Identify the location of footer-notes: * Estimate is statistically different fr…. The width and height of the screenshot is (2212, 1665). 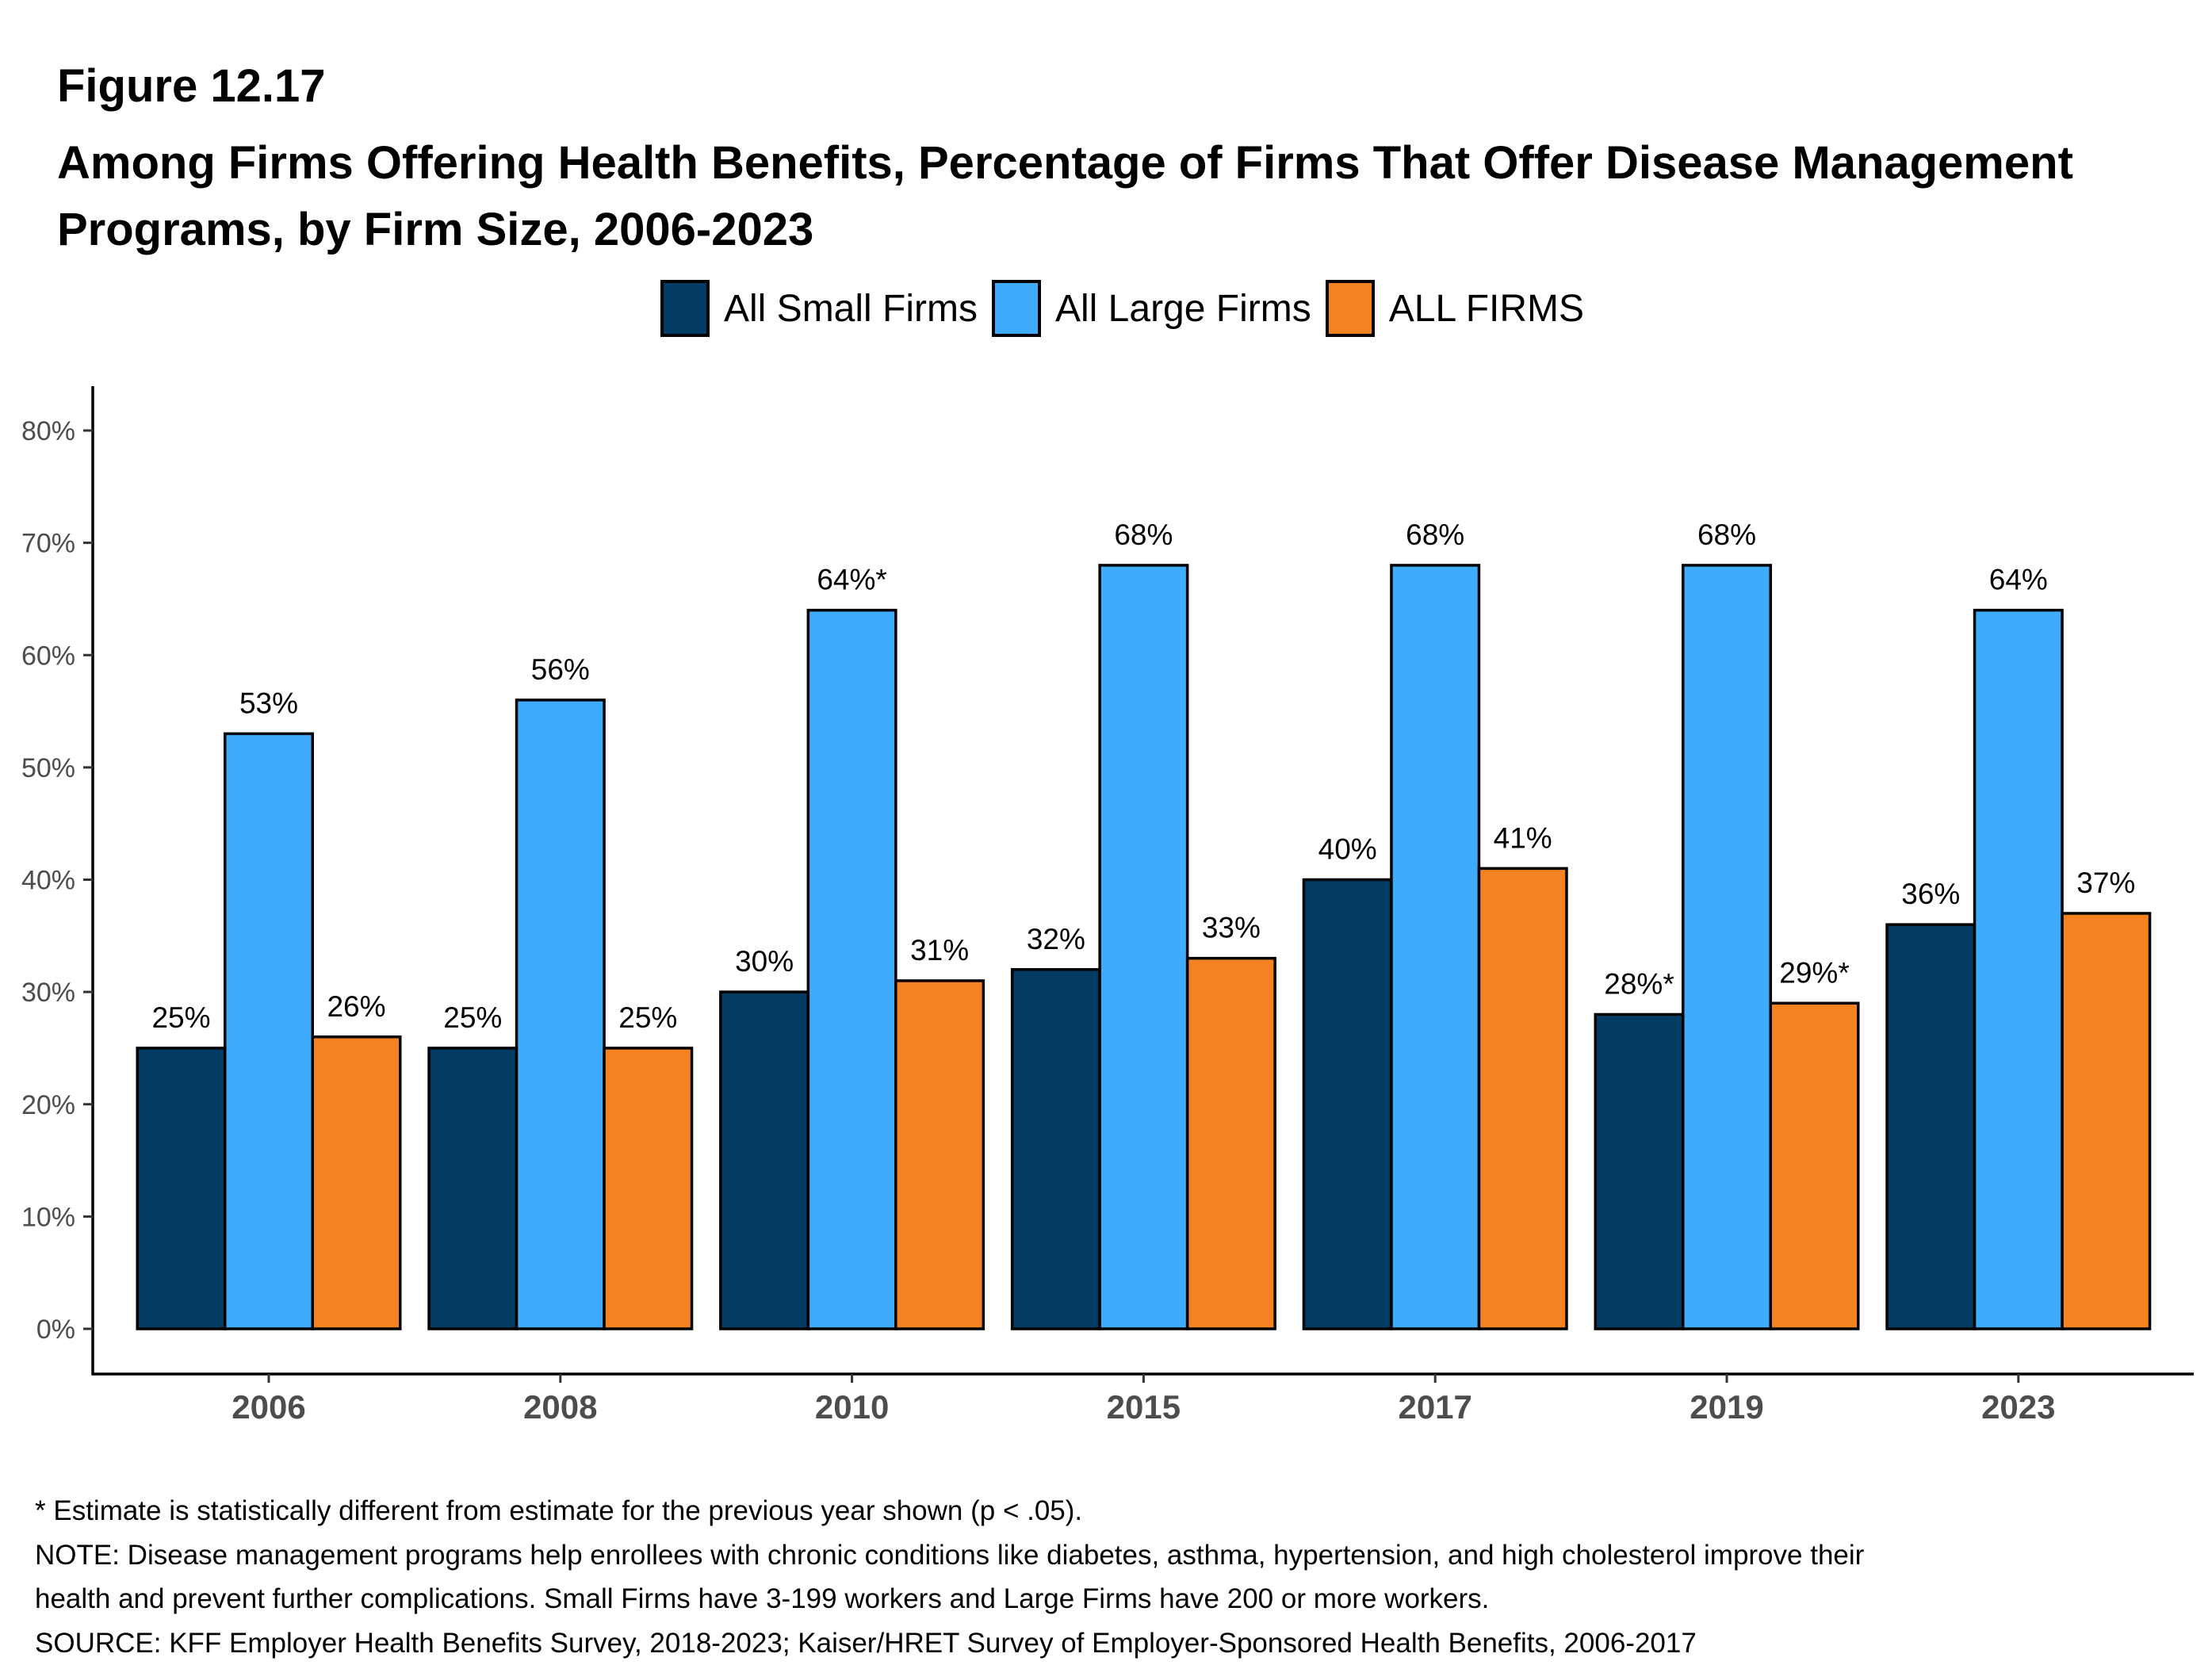
(949, 1577).